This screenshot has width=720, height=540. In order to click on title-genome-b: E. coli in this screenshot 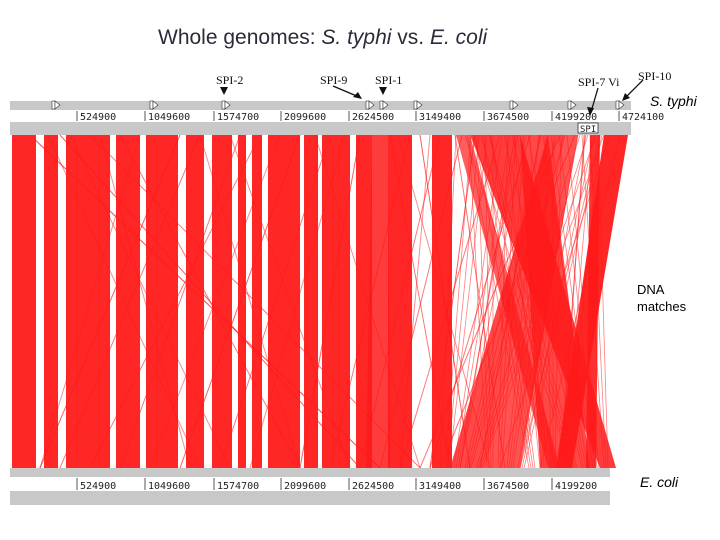, I will do `click(458, 37)`.